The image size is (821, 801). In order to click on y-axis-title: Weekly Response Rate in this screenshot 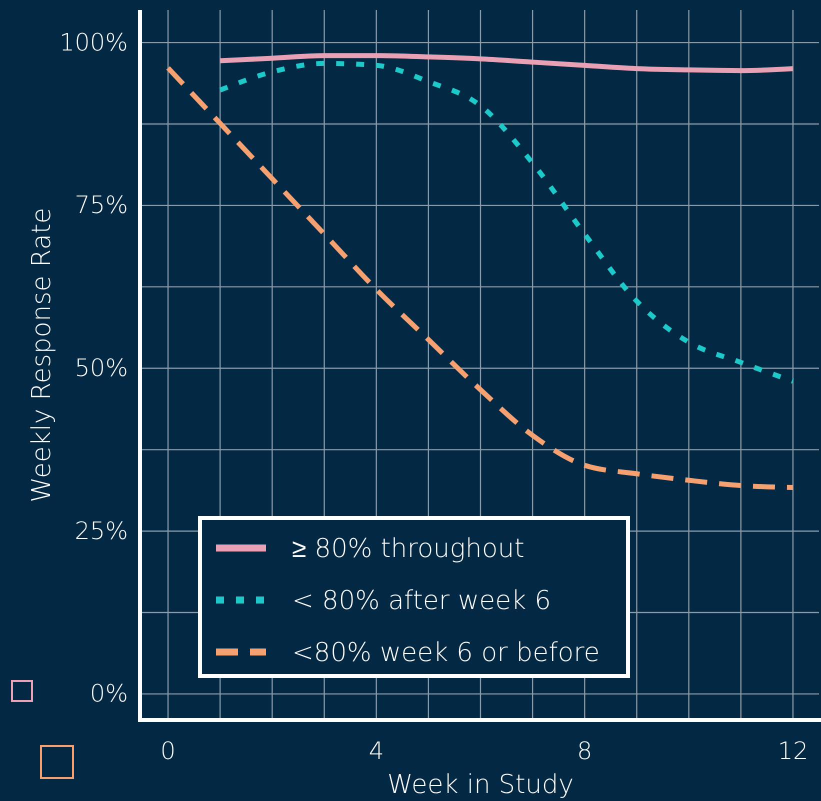, I will do `click(42, 355)`.